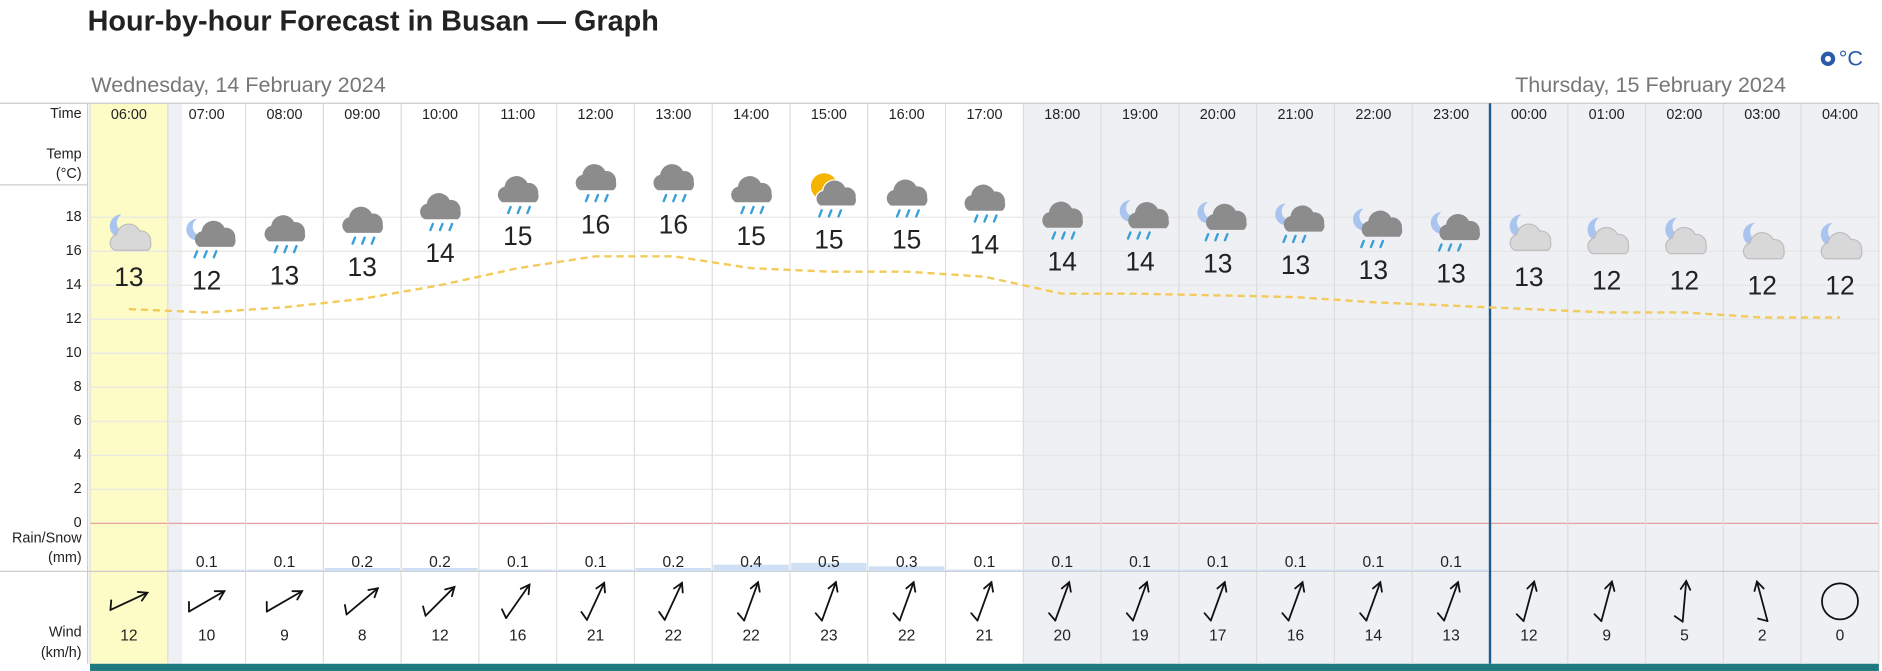 This screenshot has width=1882, height=671. I want to click on time-label: 01:00, so click(1607, 115).